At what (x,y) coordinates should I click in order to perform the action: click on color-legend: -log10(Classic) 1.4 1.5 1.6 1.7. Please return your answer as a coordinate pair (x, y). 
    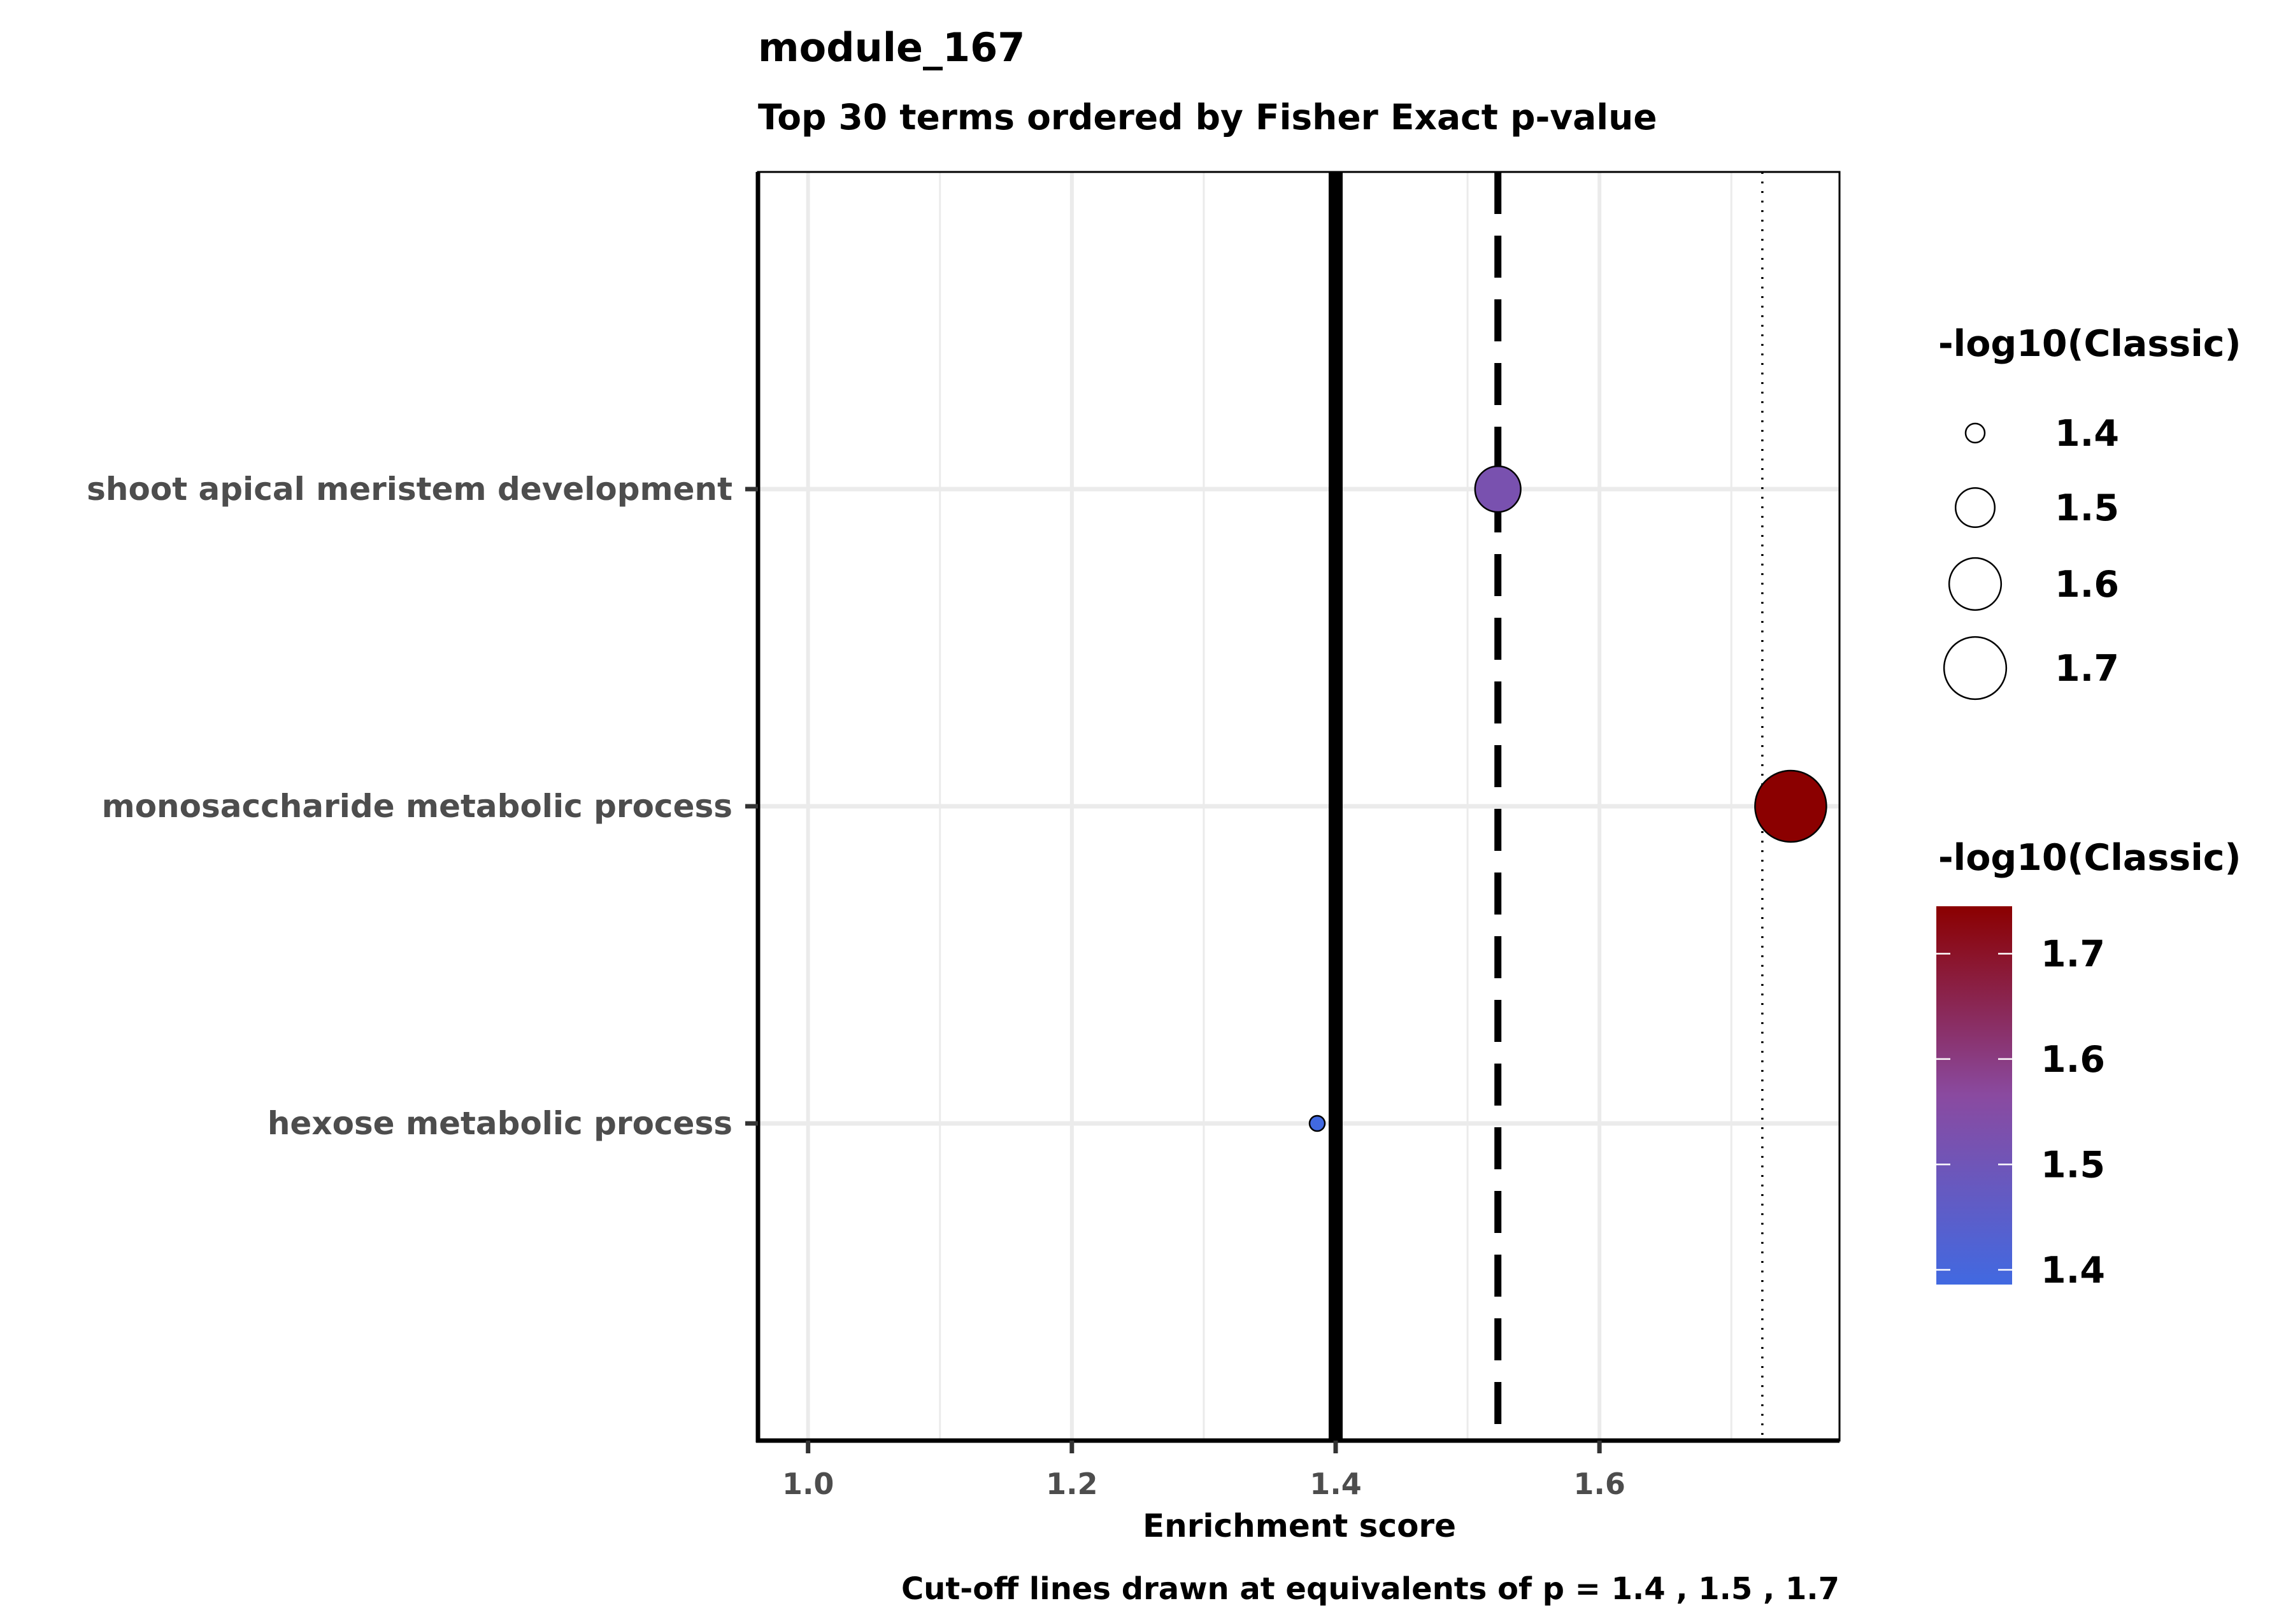
    Looking at the image, I should click on (2088, 1064).